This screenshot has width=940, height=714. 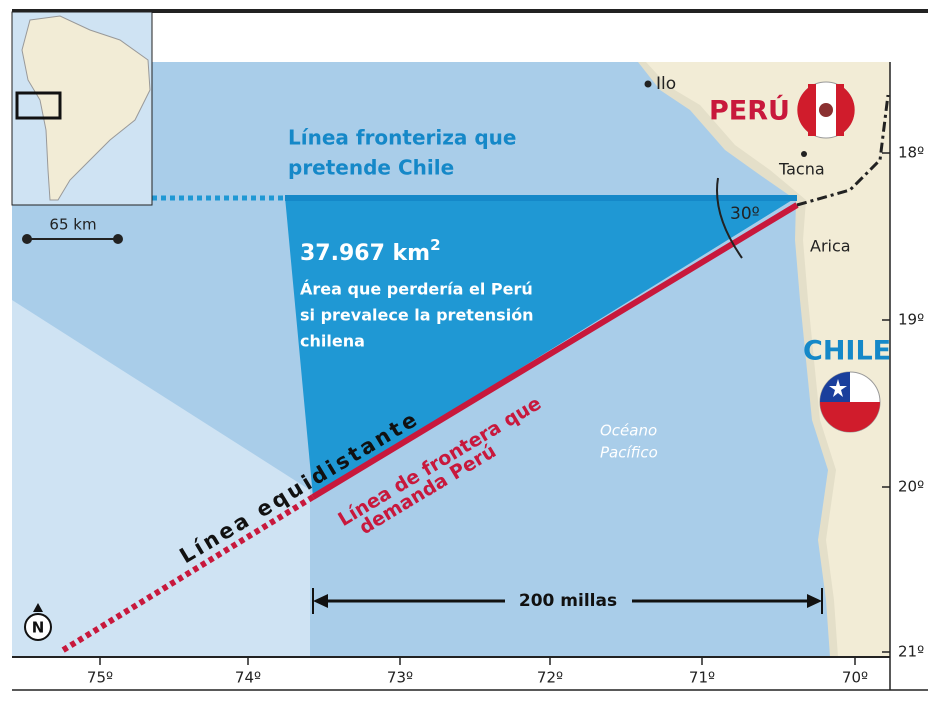 What do you see at coordinates (38, 607) in the screenshot?
I see `north-arrow` at bounding box center [38, 607].